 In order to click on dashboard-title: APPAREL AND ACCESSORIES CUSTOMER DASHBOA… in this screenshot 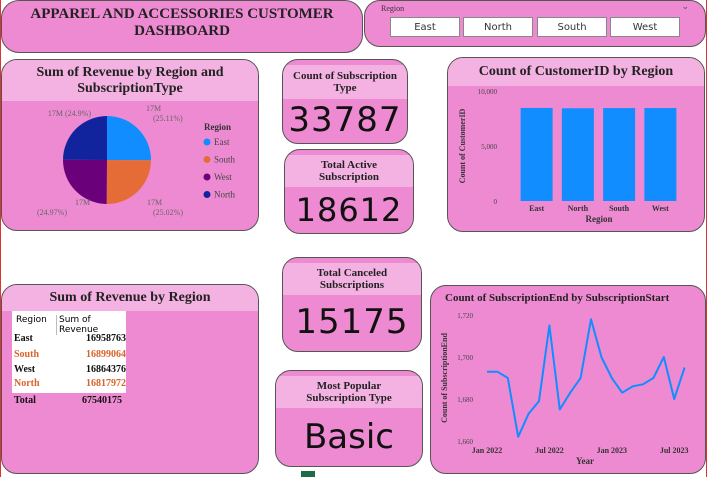, I will do `click(182, 23)`.